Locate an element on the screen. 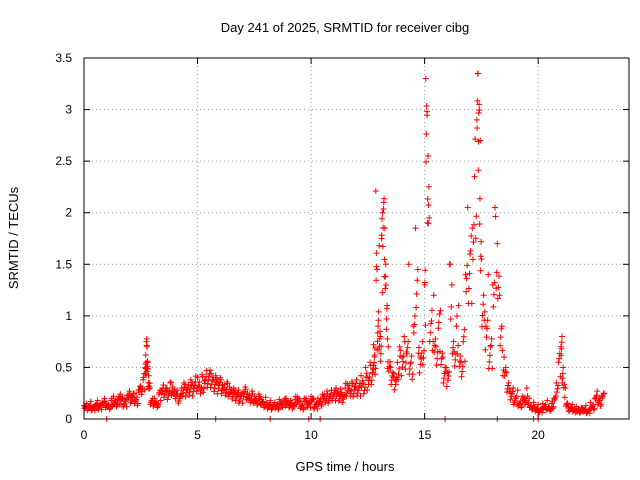  x-tick-label: 15 is located at coordinates (425, 435).